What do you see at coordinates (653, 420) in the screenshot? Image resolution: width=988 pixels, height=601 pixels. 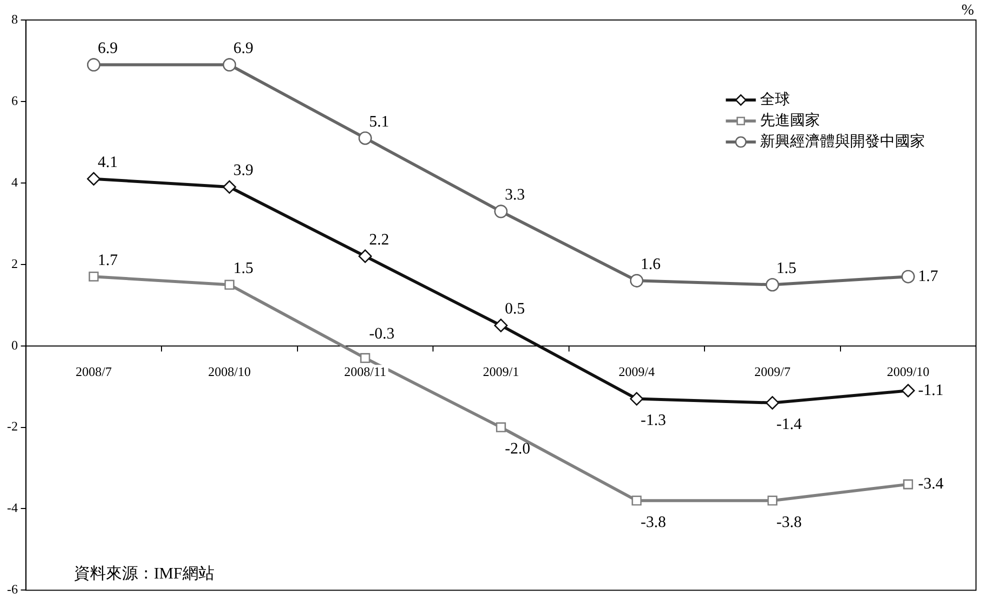 I see `data-label: -1.3` at bounding box center [653, 420].